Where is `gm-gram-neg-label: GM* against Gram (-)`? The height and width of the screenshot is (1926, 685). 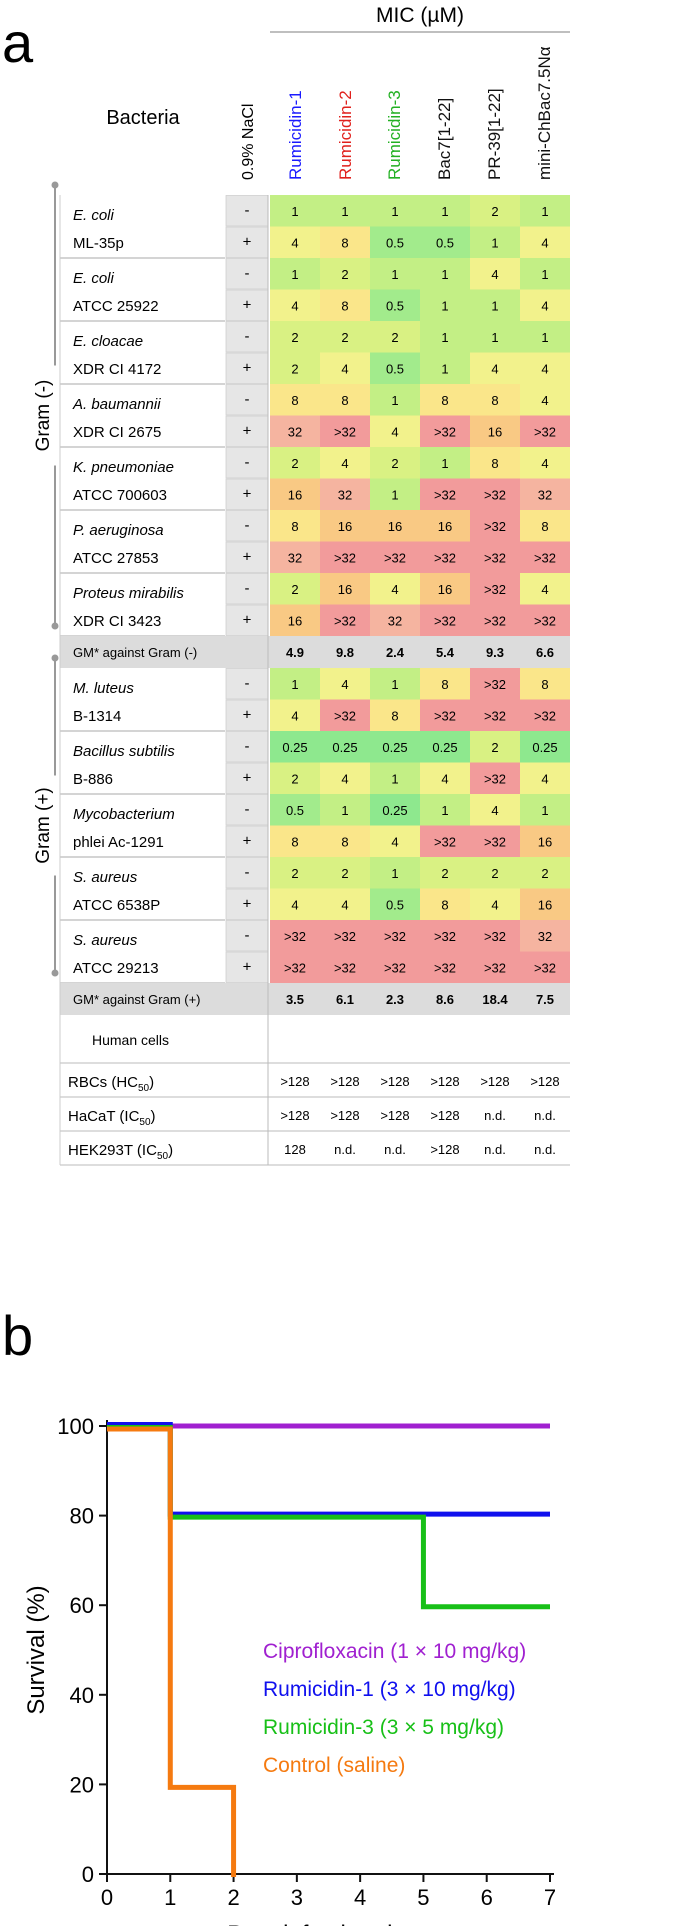
gm-gram-neg-label: GM* against Gram (-) is located at coordinates (135, 652).